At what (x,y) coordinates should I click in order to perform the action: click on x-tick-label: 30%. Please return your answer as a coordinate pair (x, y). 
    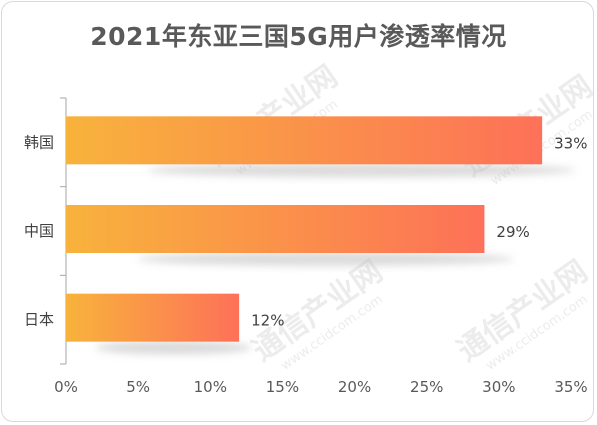
    Looking at the image, I should click on (498, 387).